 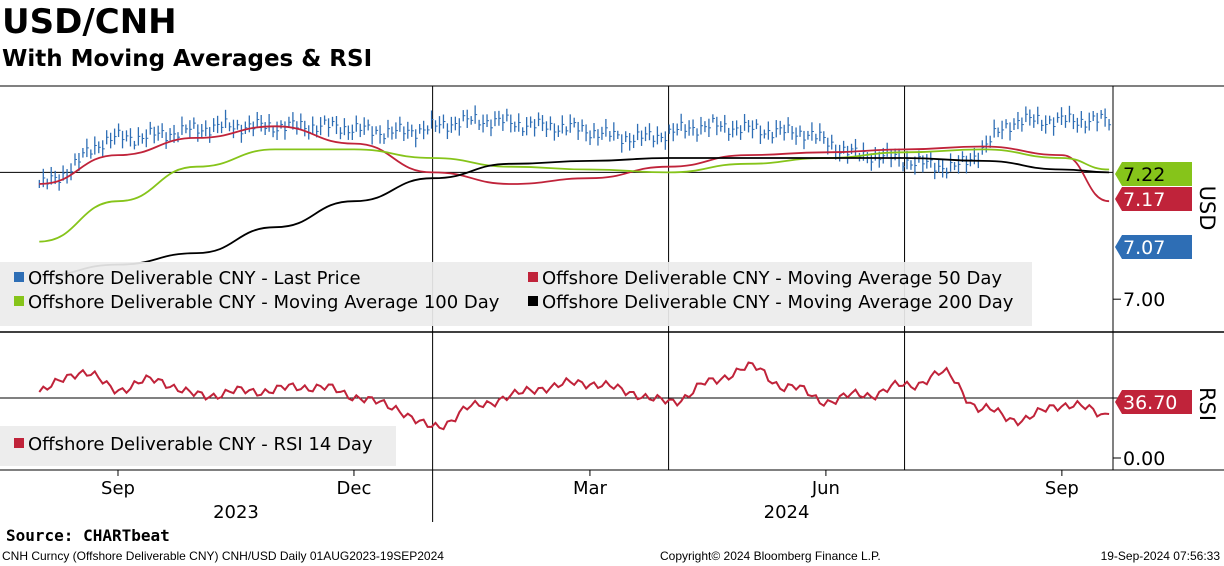 I want to click on legend-label: Offshore Deliverable CNY - RSI 14 Day, so click(x=200, y=444).